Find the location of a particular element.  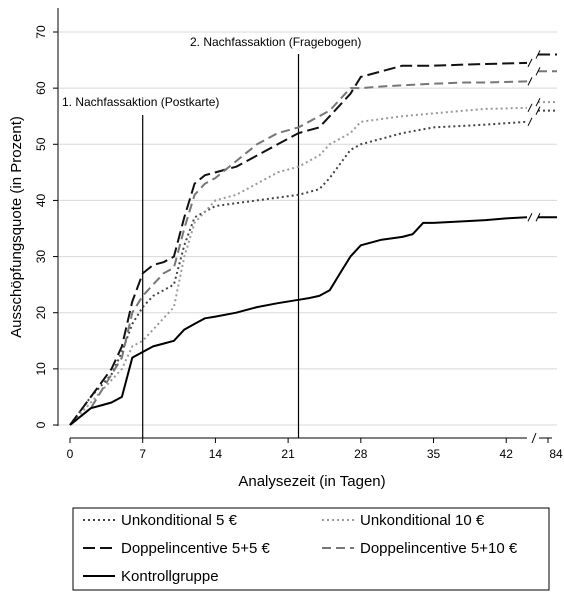

x-tick-label: 7 is located at coordinates (142, 454).